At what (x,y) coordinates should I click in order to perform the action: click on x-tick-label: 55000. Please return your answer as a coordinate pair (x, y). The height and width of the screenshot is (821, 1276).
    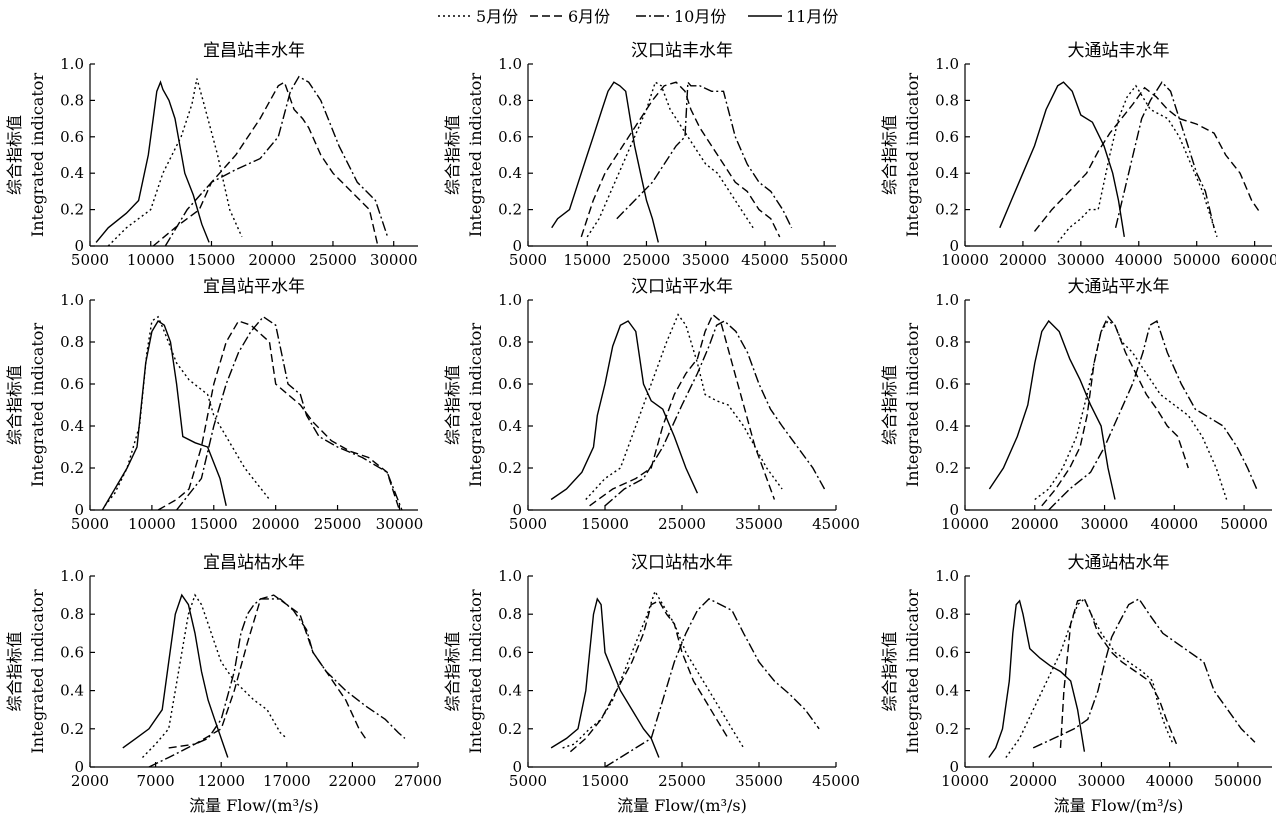
    Looking at the image, I should click on (824, 260).